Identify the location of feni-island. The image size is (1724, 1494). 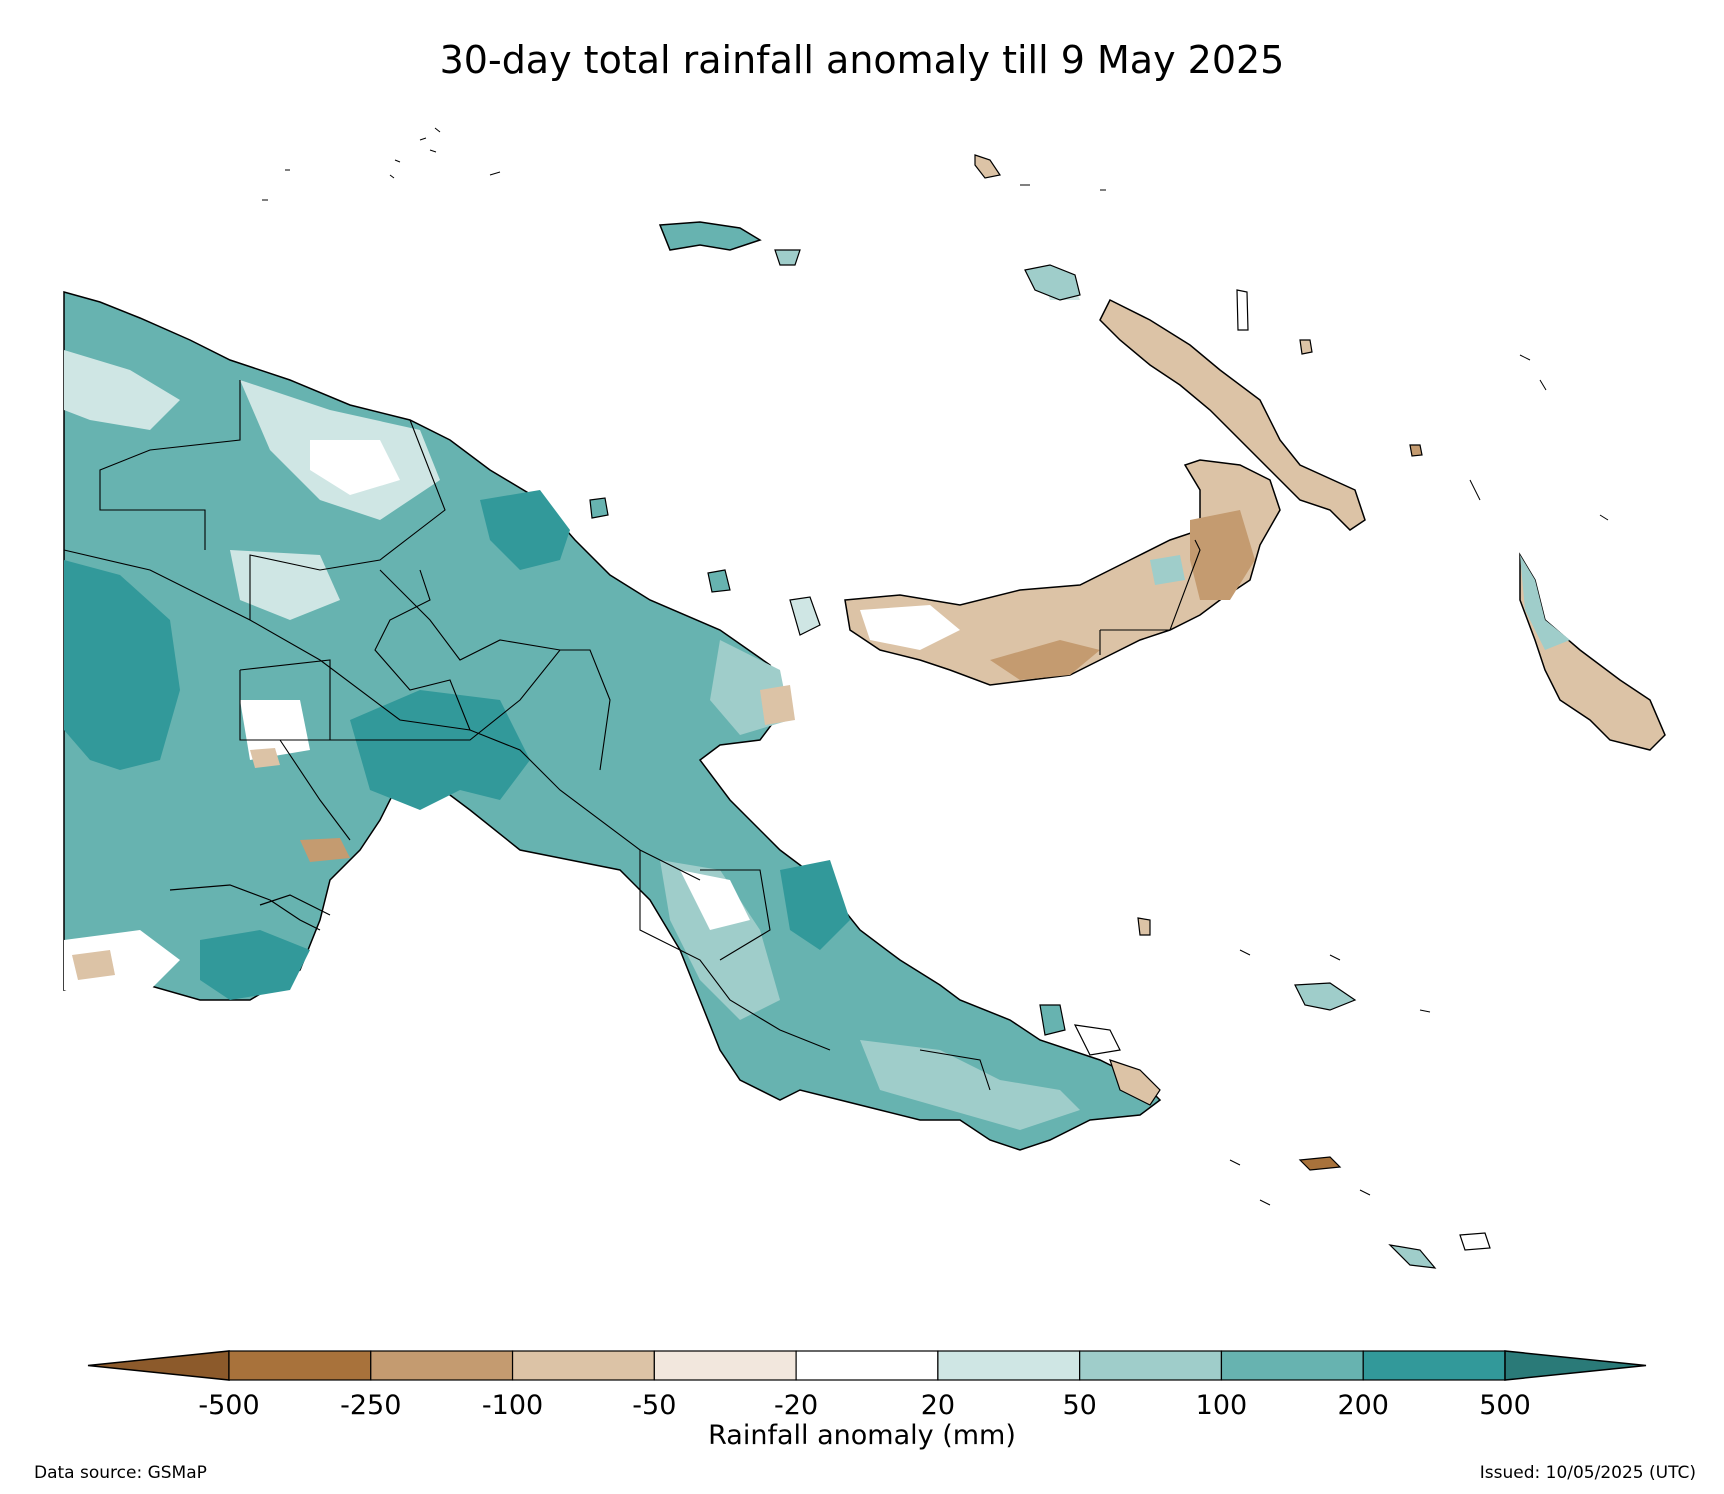
(1416, 450).